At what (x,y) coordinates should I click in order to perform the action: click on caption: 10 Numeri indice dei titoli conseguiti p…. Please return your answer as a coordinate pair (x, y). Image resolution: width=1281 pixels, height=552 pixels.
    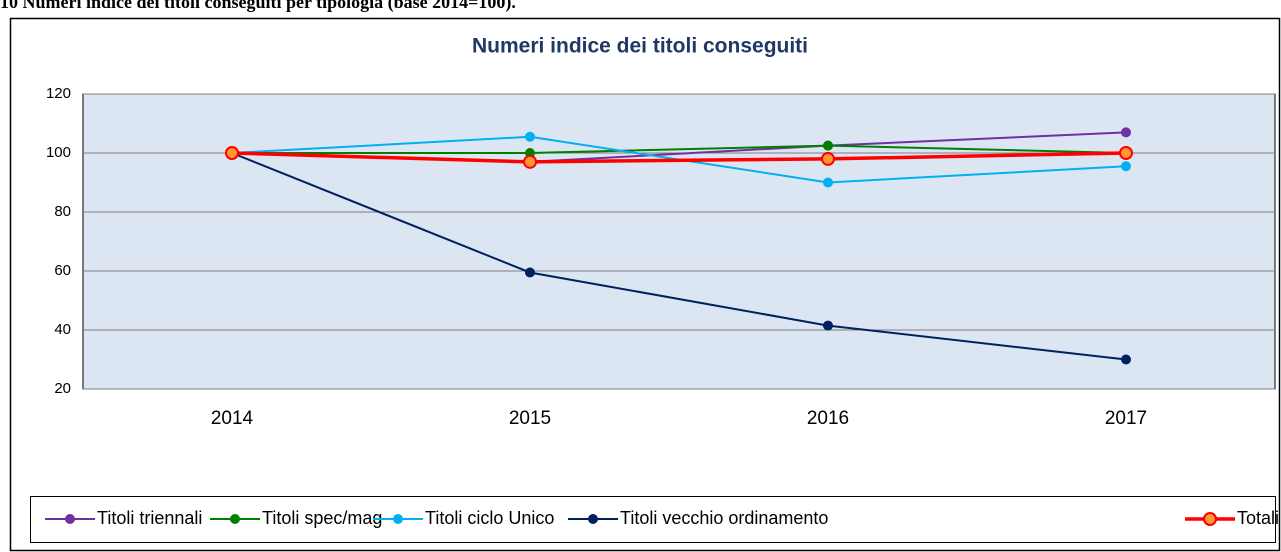
    Looking at the image, I should click on (258, 6).